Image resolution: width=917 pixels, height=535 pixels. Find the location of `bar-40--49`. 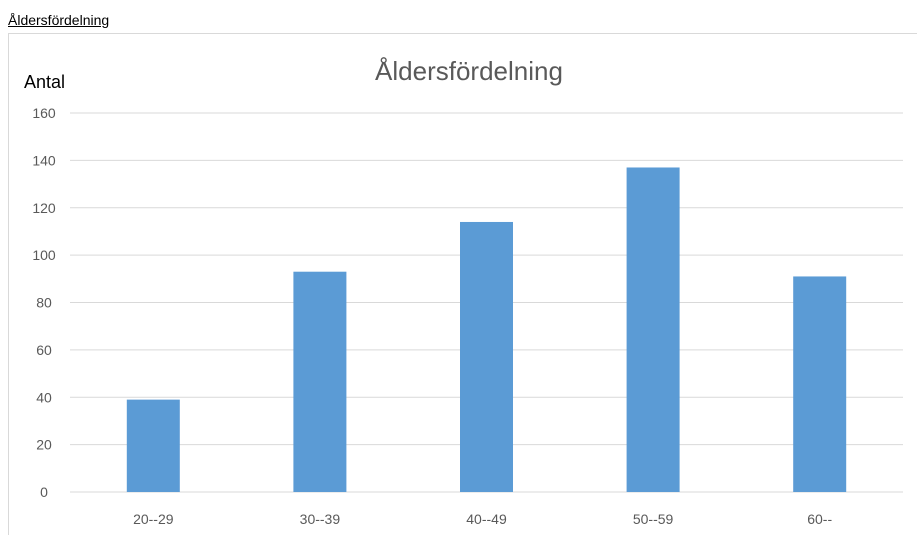

bar-40--49 is located at coordinates (486, 356).